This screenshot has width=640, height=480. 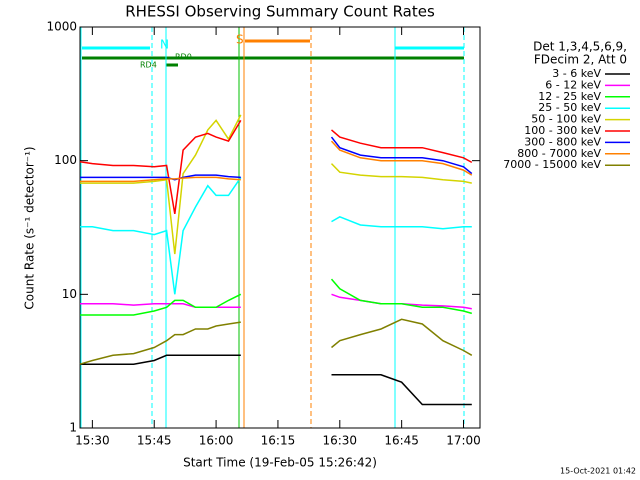 What do you see at coordinates (154, 441) in the screenshot?
I see `x-tick-label: 15:45` at bounding box center [154, 441].